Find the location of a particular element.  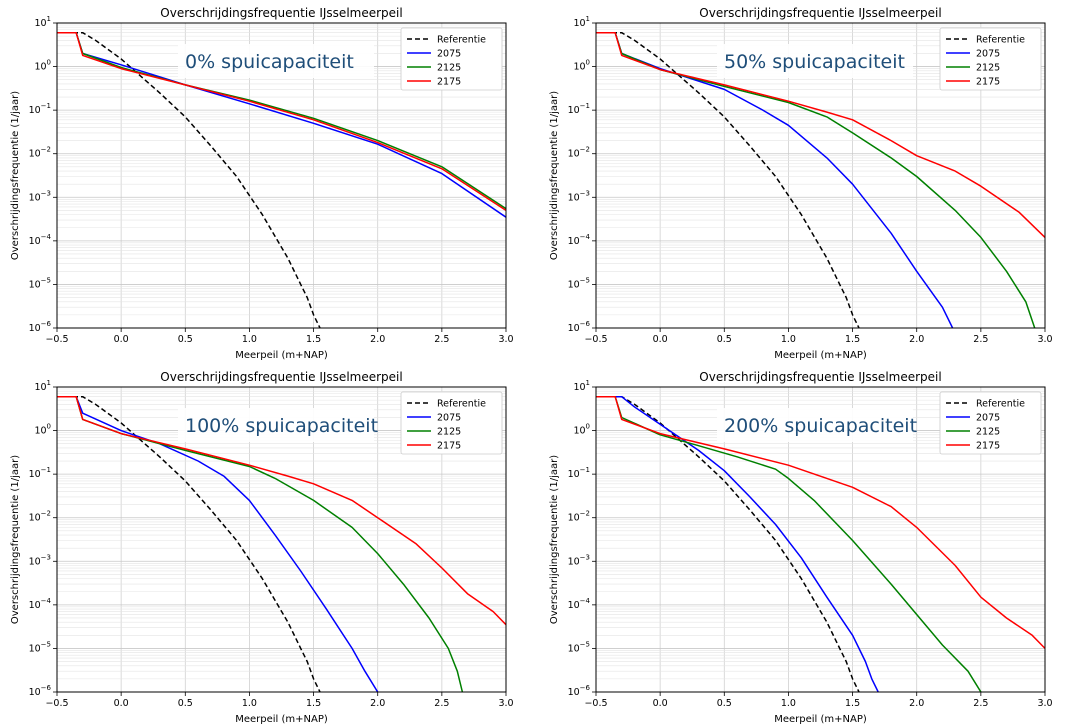

series-line-2075 is located at coordinates (737, 543).